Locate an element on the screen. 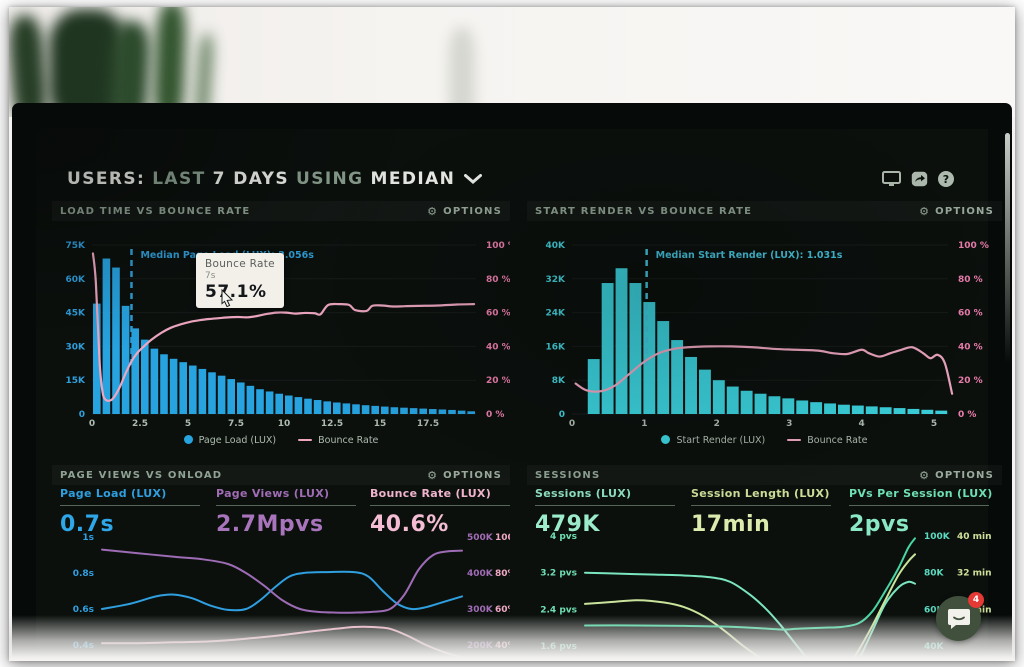 The image size is (1024, 667). range-value: 7 DAYS is located at coordinates (250, 179).